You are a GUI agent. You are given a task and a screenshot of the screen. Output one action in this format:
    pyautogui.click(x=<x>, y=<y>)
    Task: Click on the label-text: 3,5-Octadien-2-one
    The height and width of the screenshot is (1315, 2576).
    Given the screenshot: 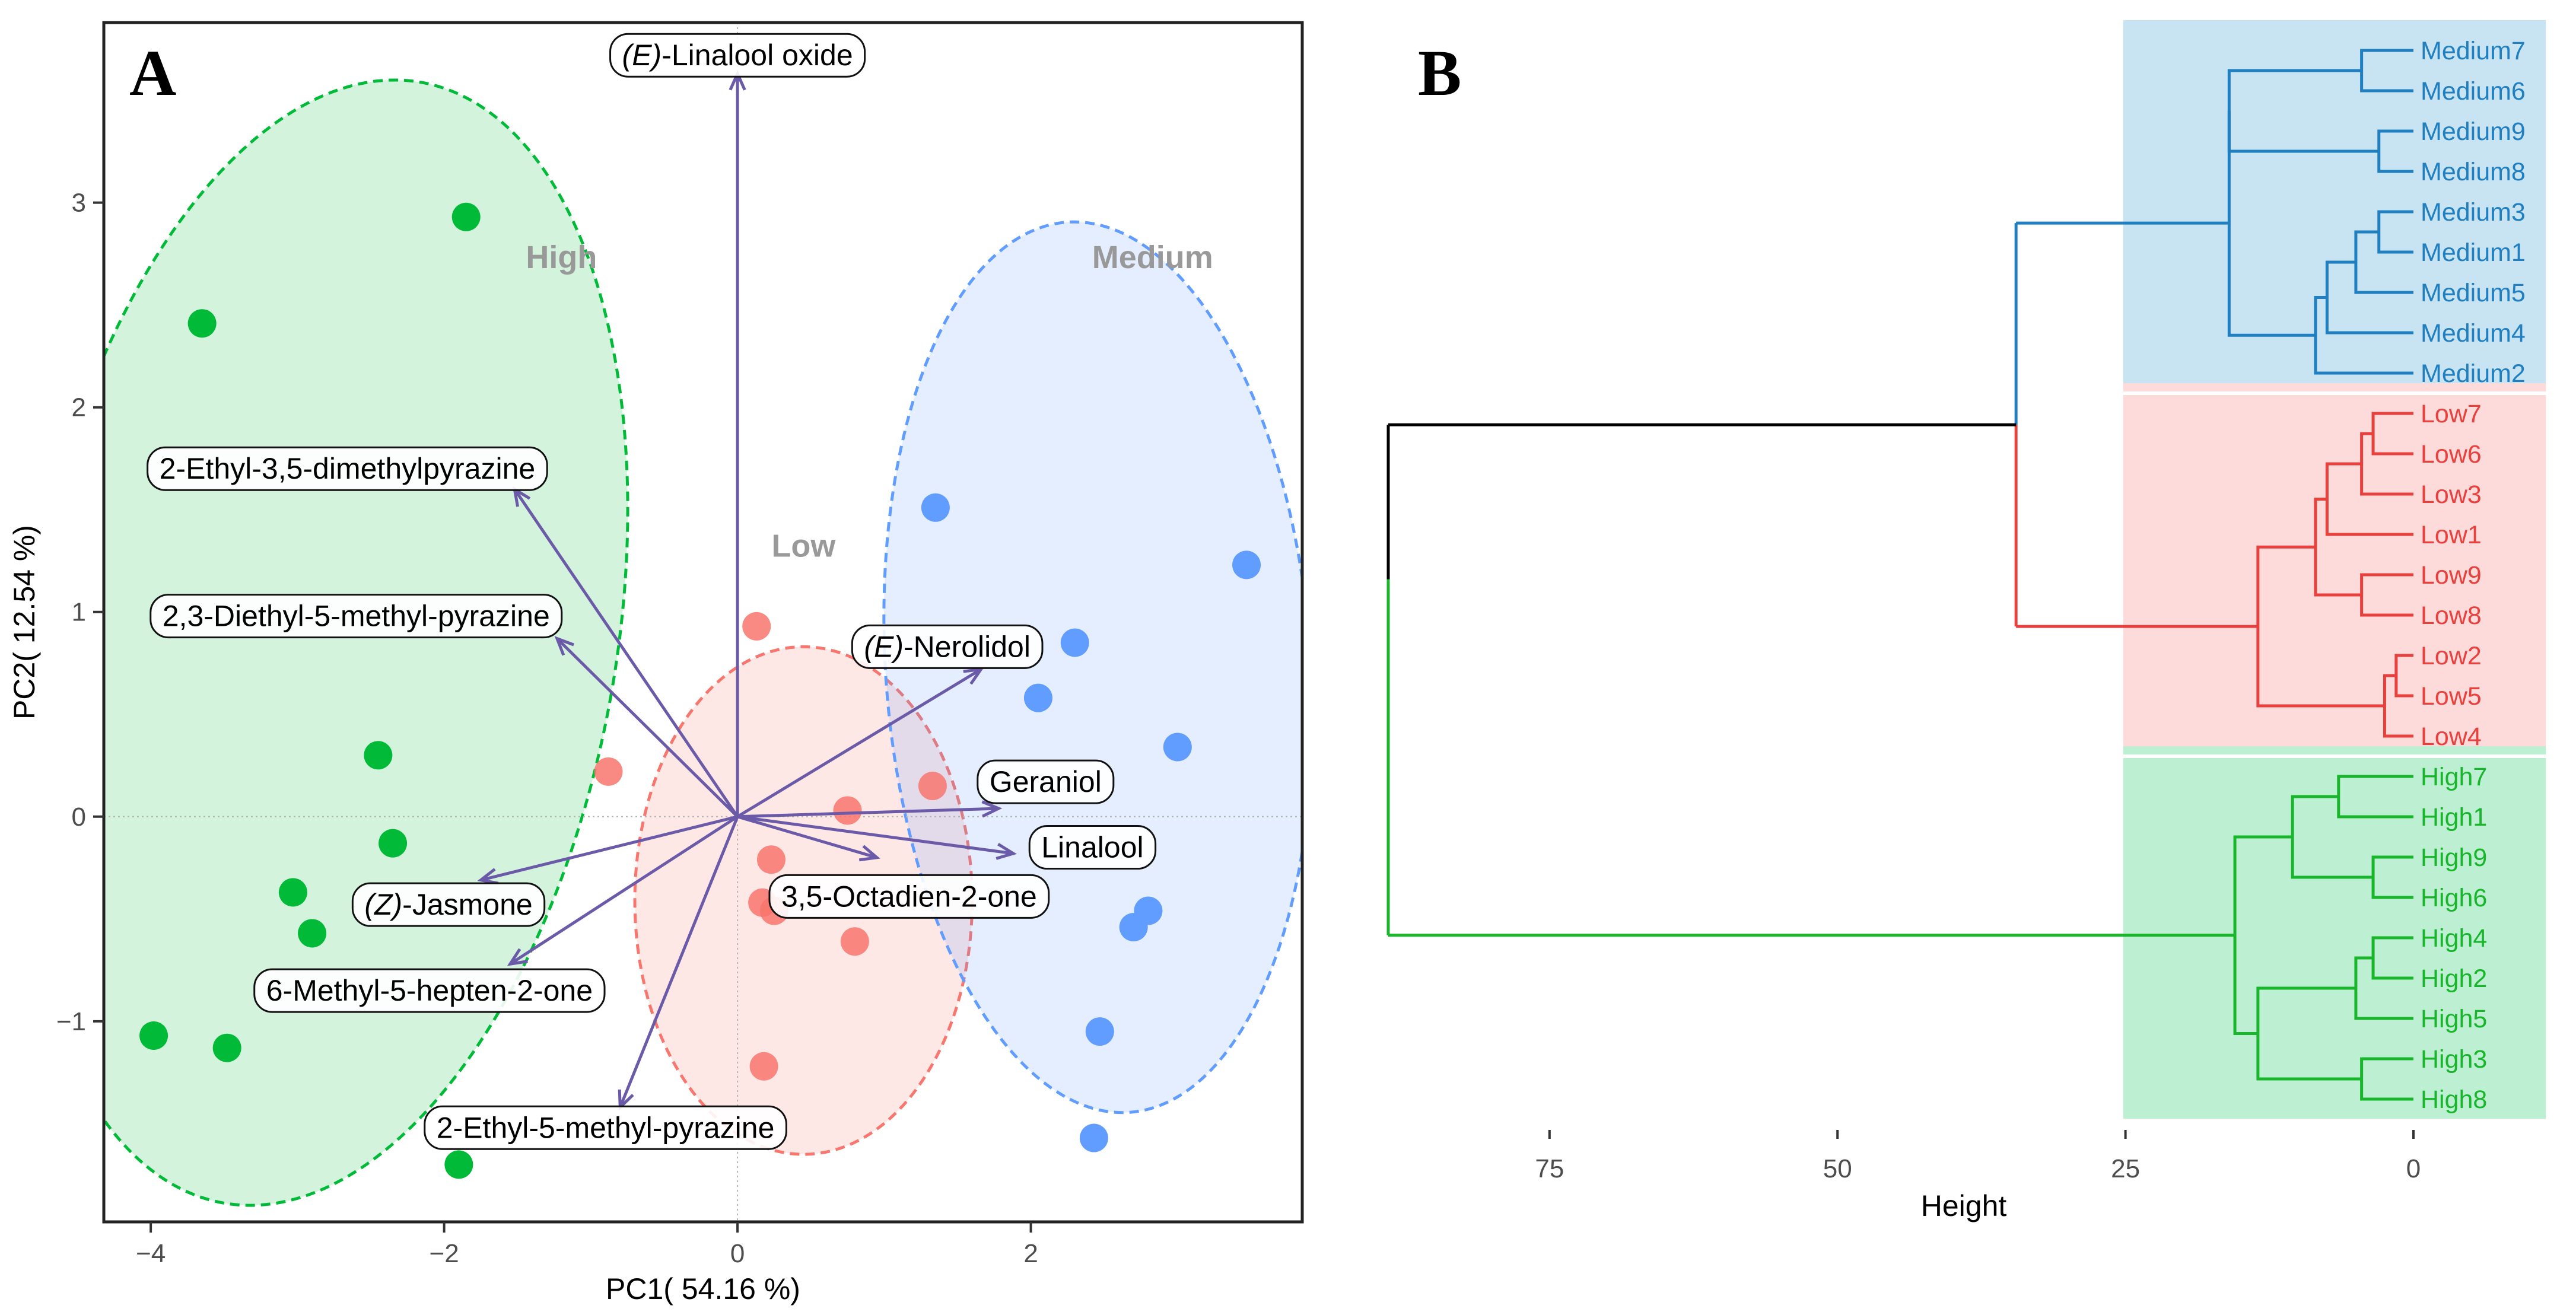 What is the action you would take?
    pyautogui.click(x=909, y=896)
    